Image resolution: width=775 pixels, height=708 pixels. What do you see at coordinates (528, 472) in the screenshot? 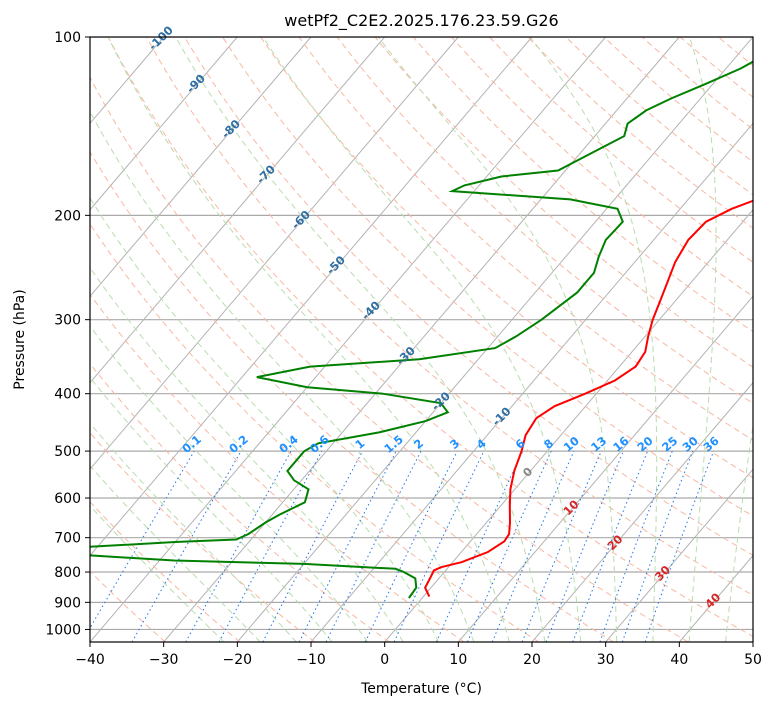
I see `isotherm-label: 0` at bounding box center [528, 472].